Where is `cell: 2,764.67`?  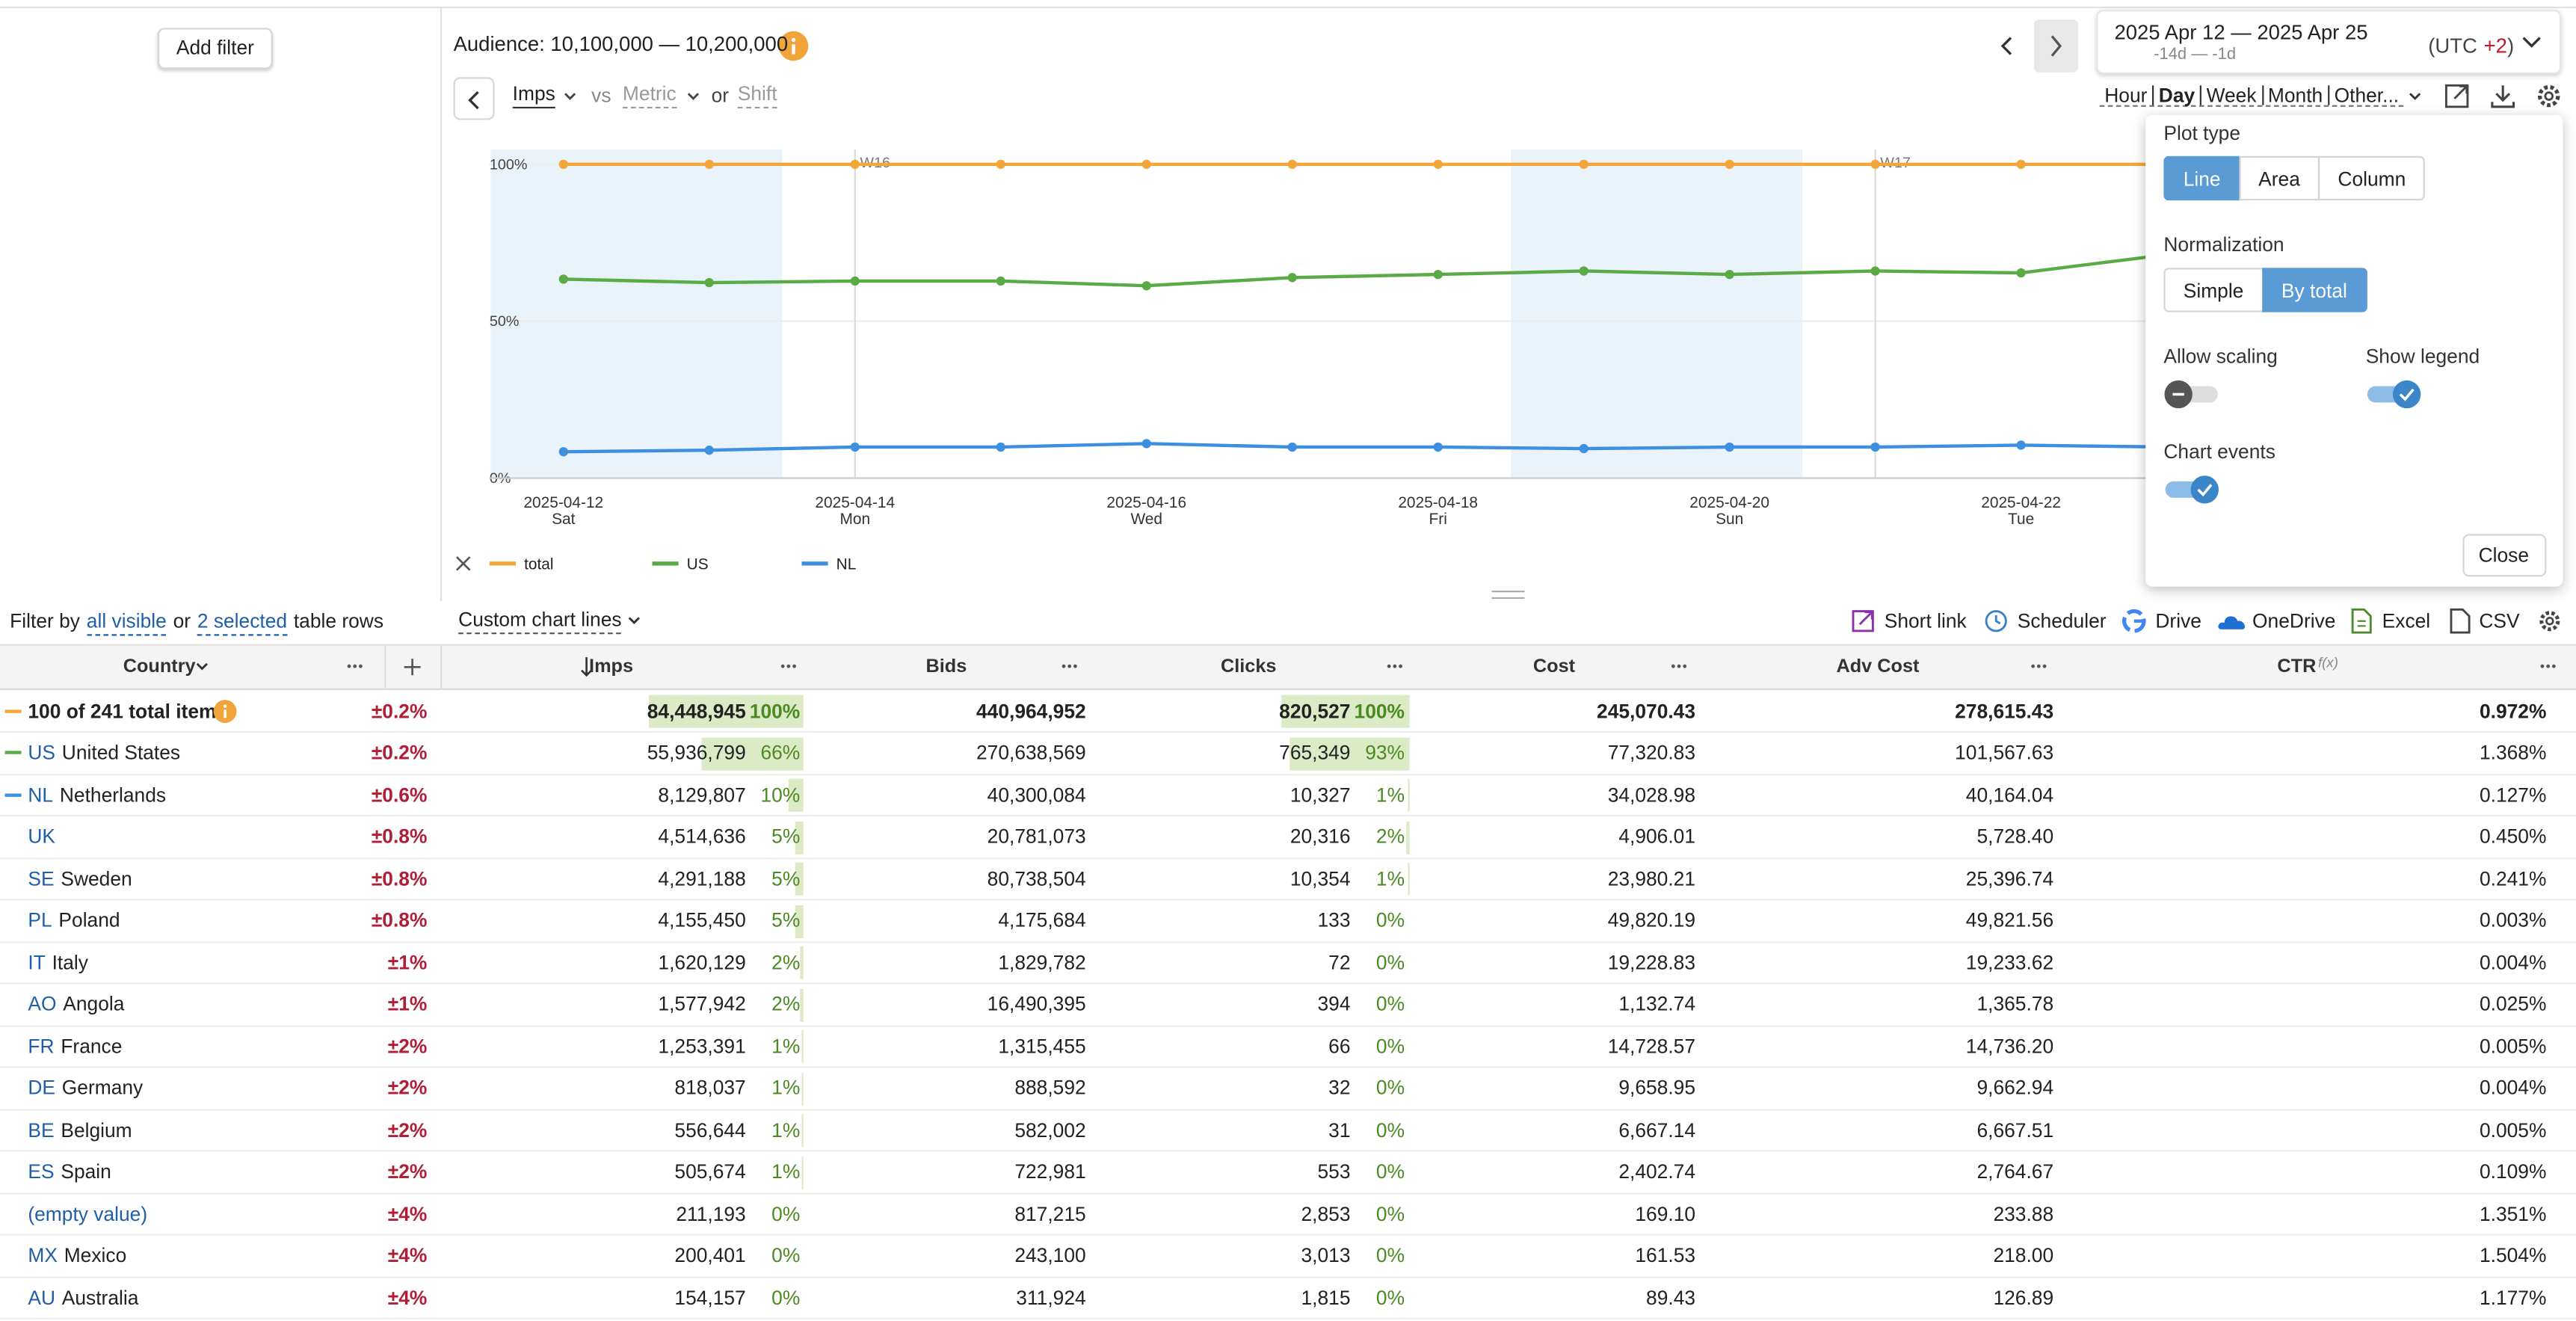 cell: 2,764.67 is located at coordinates (2015, 1171).